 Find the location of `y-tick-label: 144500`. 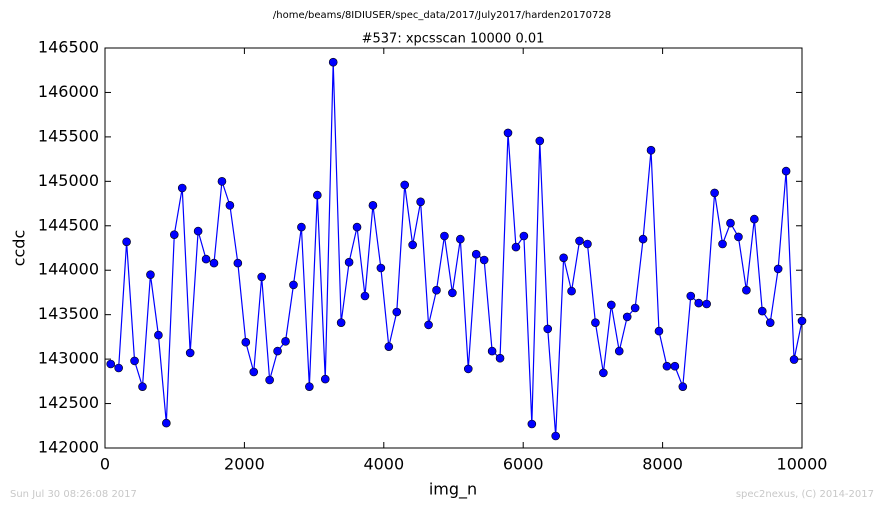

y-tick-label: 144500 is located at coordinates (68, 224).